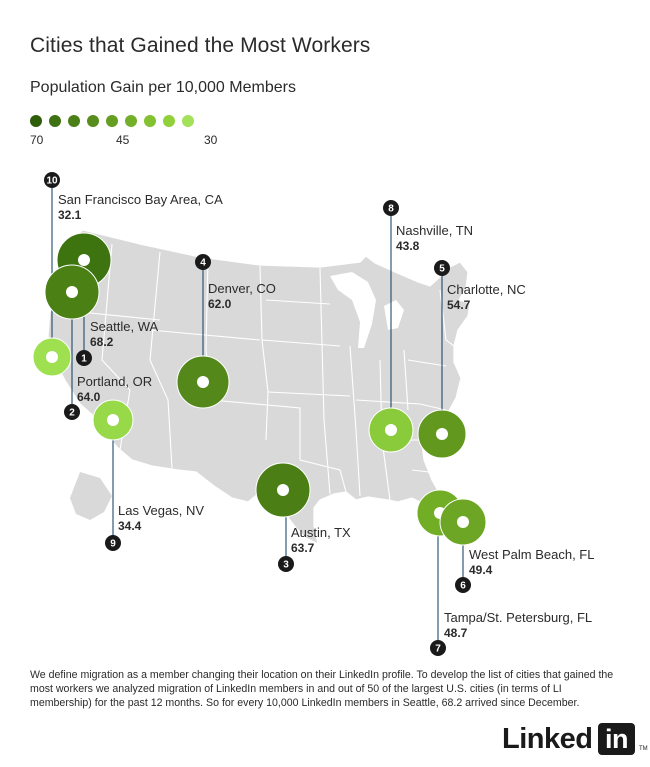 The image size is (650, 767). I want to click on city-name-portland: Portland, OR, so click(114, 381).